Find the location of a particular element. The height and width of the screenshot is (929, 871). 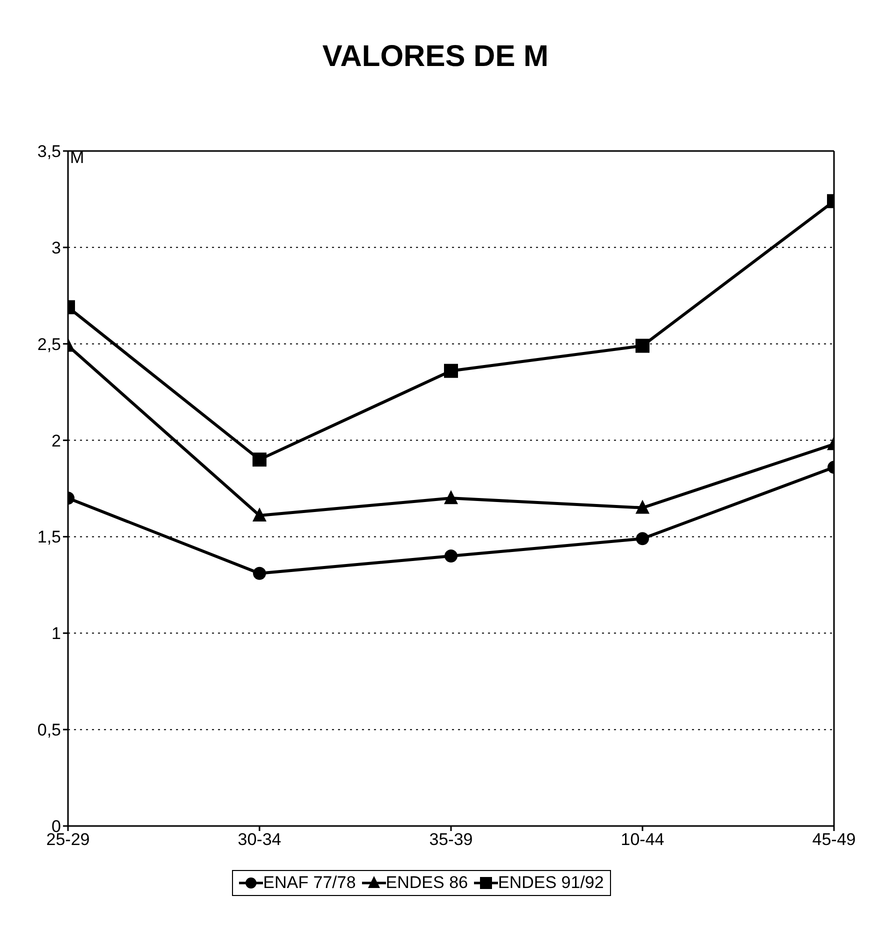

y-tick-label: 2 is located at coordinates (56, 440).